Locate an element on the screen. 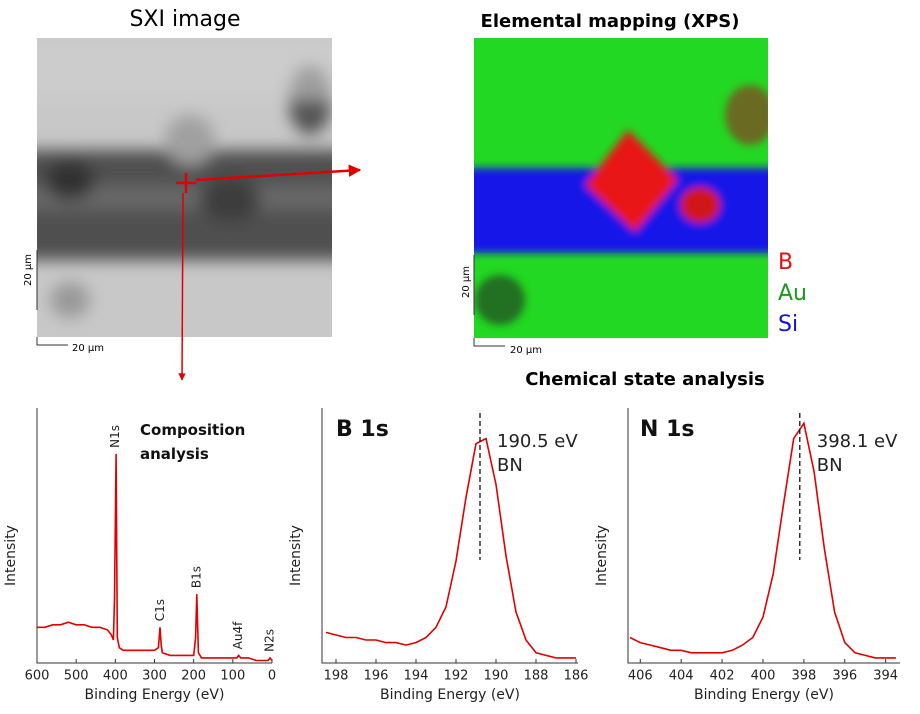 The image size is (920, 714). x-tick-label: 190 is located at coordinates (496, 676).